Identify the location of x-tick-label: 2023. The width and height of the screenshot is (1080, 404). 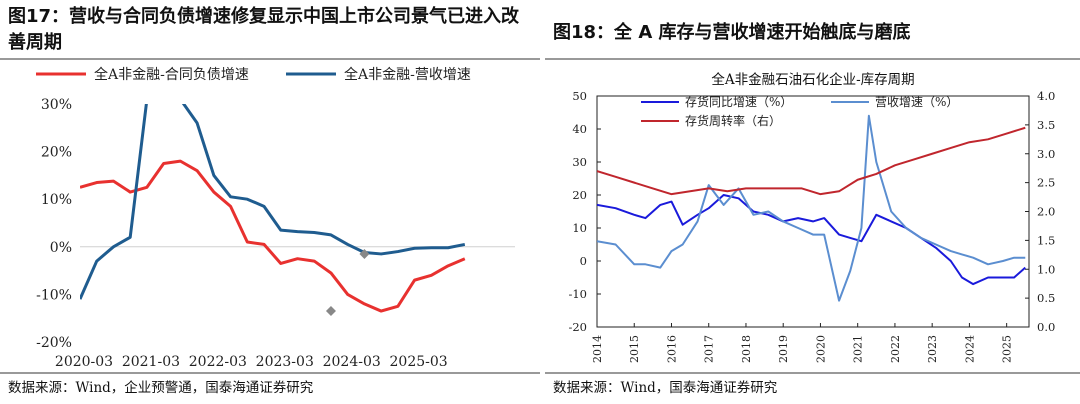
(932, 349).